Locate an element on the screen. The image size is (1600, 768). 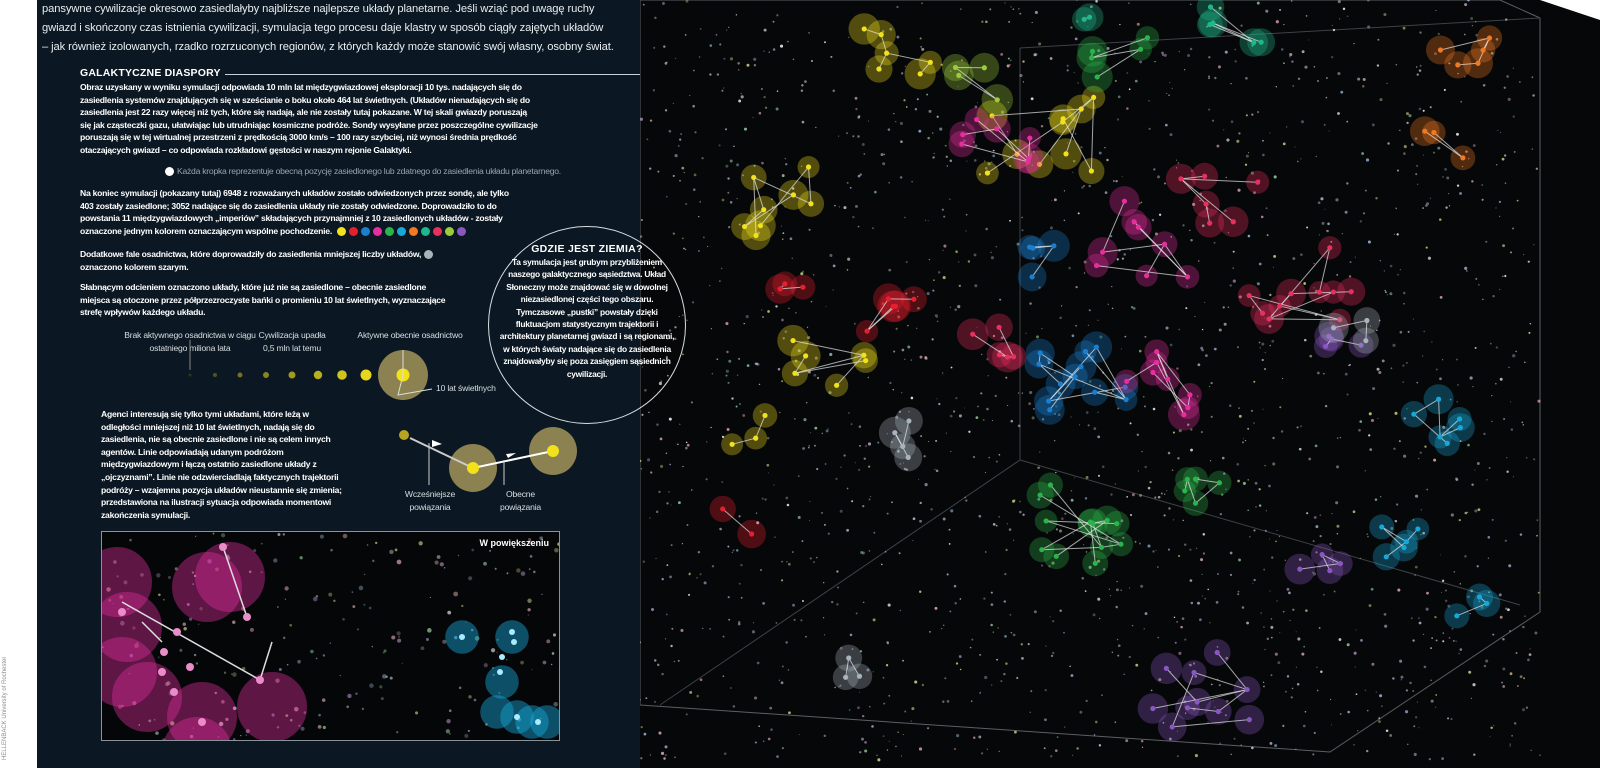
empire-cluster is located at coordinates (1217, 200).